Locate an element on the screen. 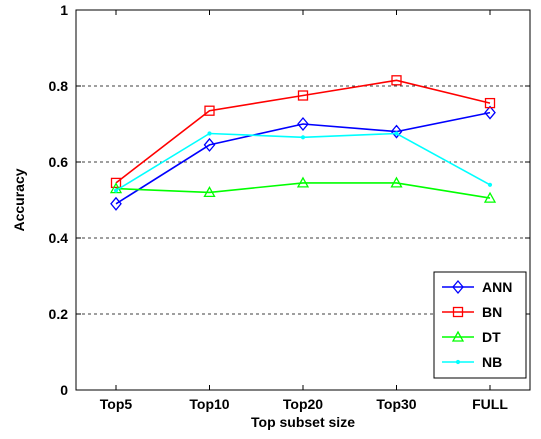 The height and width of the screenshot is (439, 541). legend: ANN BN DT NB is located at coordinates (480, 325).